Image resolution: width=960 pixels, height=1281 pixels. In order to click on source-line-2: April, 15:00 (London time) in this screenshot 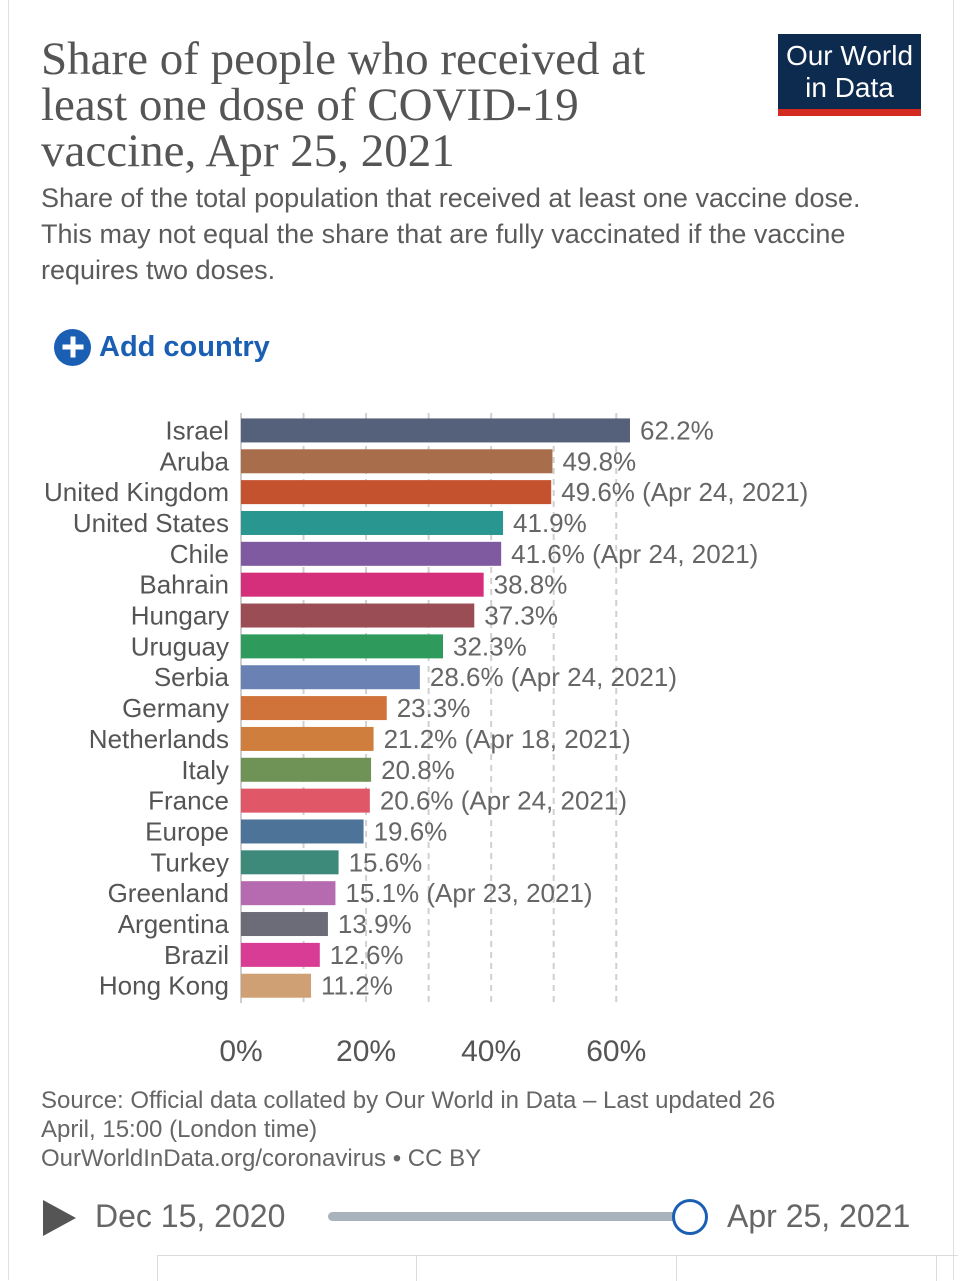, I will do `click(179, 1129)`.